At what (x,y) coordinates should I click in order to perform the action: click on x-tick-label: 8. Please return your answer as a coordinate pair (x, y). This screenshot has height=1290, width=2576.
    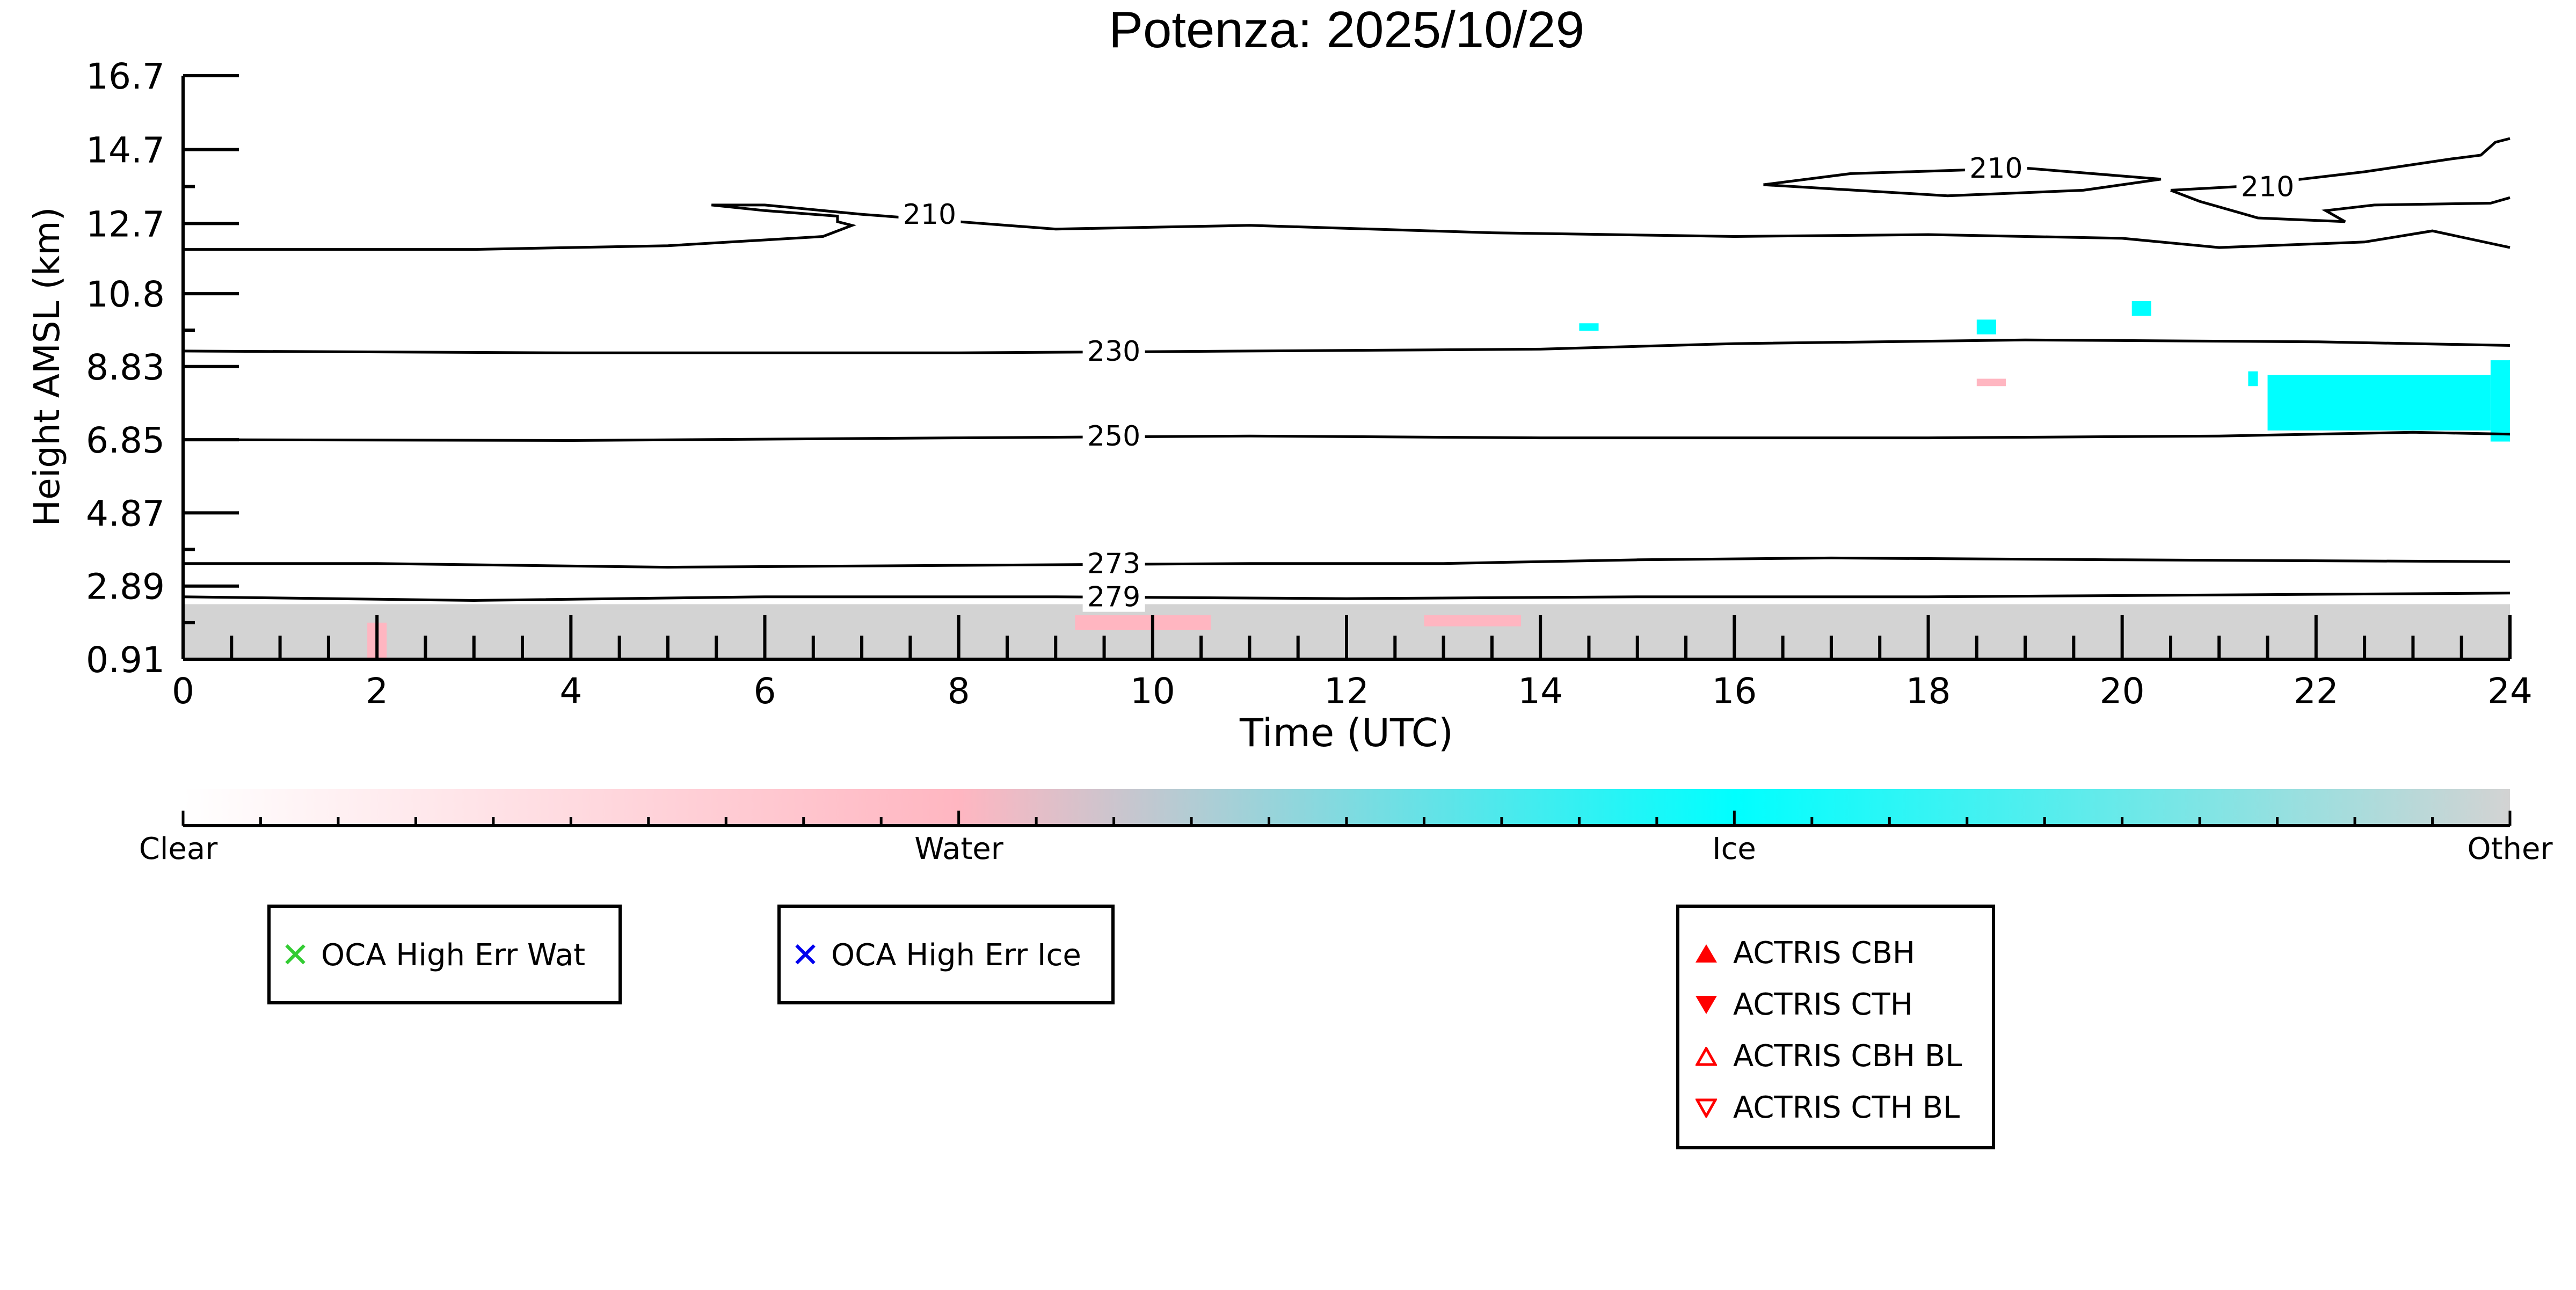
    Looking at the image, I should click on (959, 691).